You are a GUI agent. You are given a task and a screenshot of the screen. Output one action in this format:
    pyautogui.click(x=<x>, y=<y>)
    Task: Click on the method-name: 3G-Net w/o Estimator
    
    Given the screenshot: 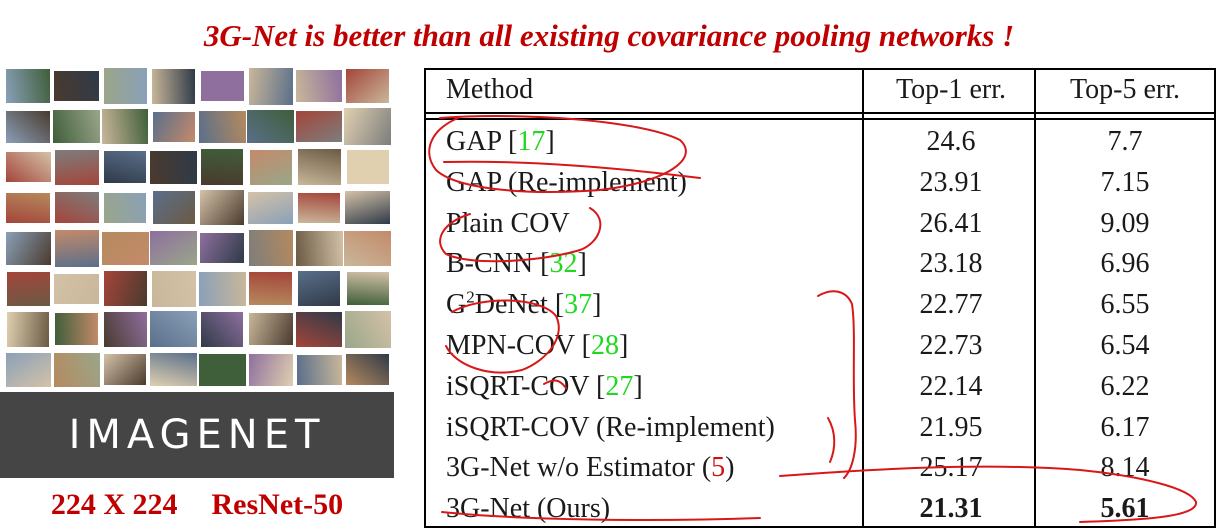 What is the action you would take?
    pyautogui.click(x=570, y=468)
    